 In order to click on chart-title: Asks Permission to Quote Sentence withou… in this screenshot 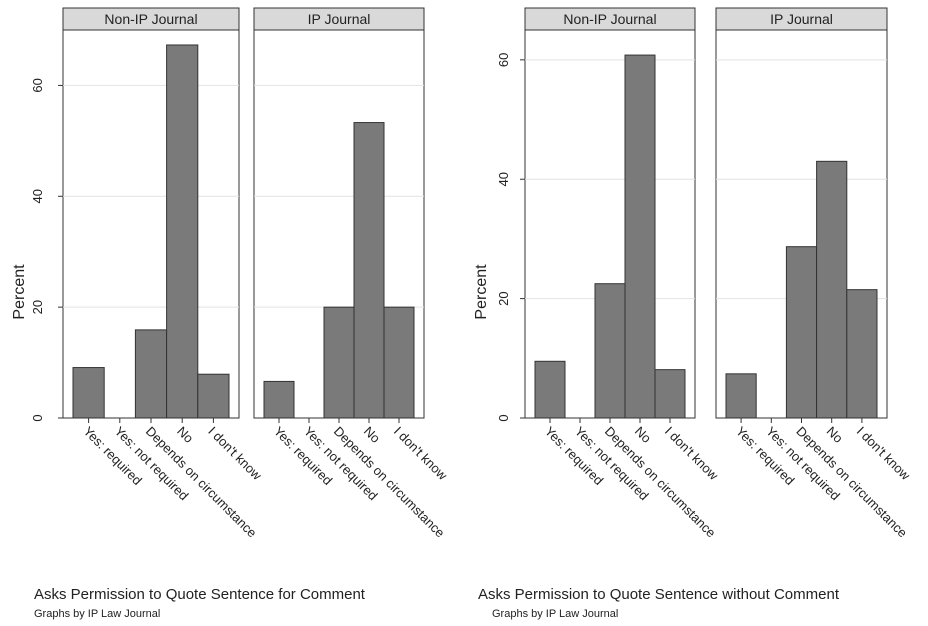, I will do `click(659, 594)`.